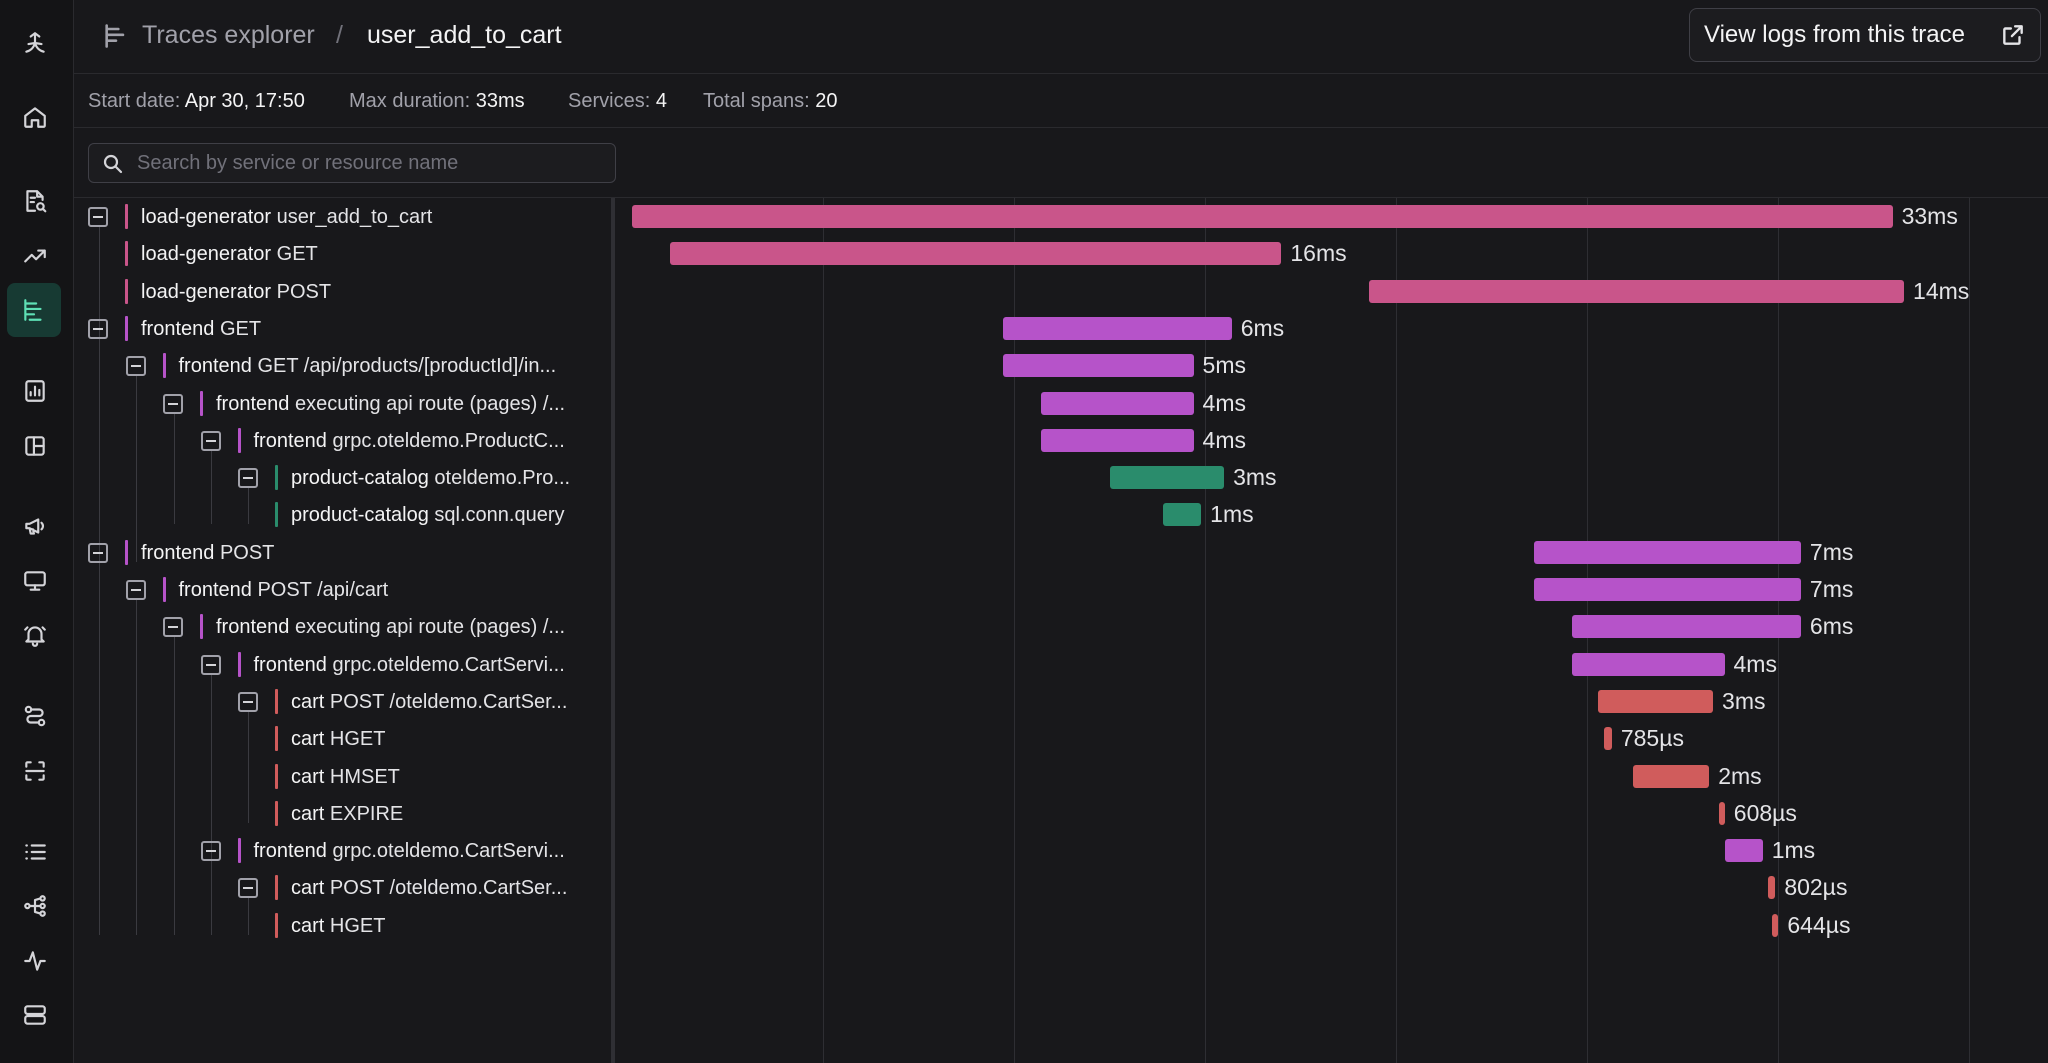  I want to click on metrics-icon, so click(35, 391).